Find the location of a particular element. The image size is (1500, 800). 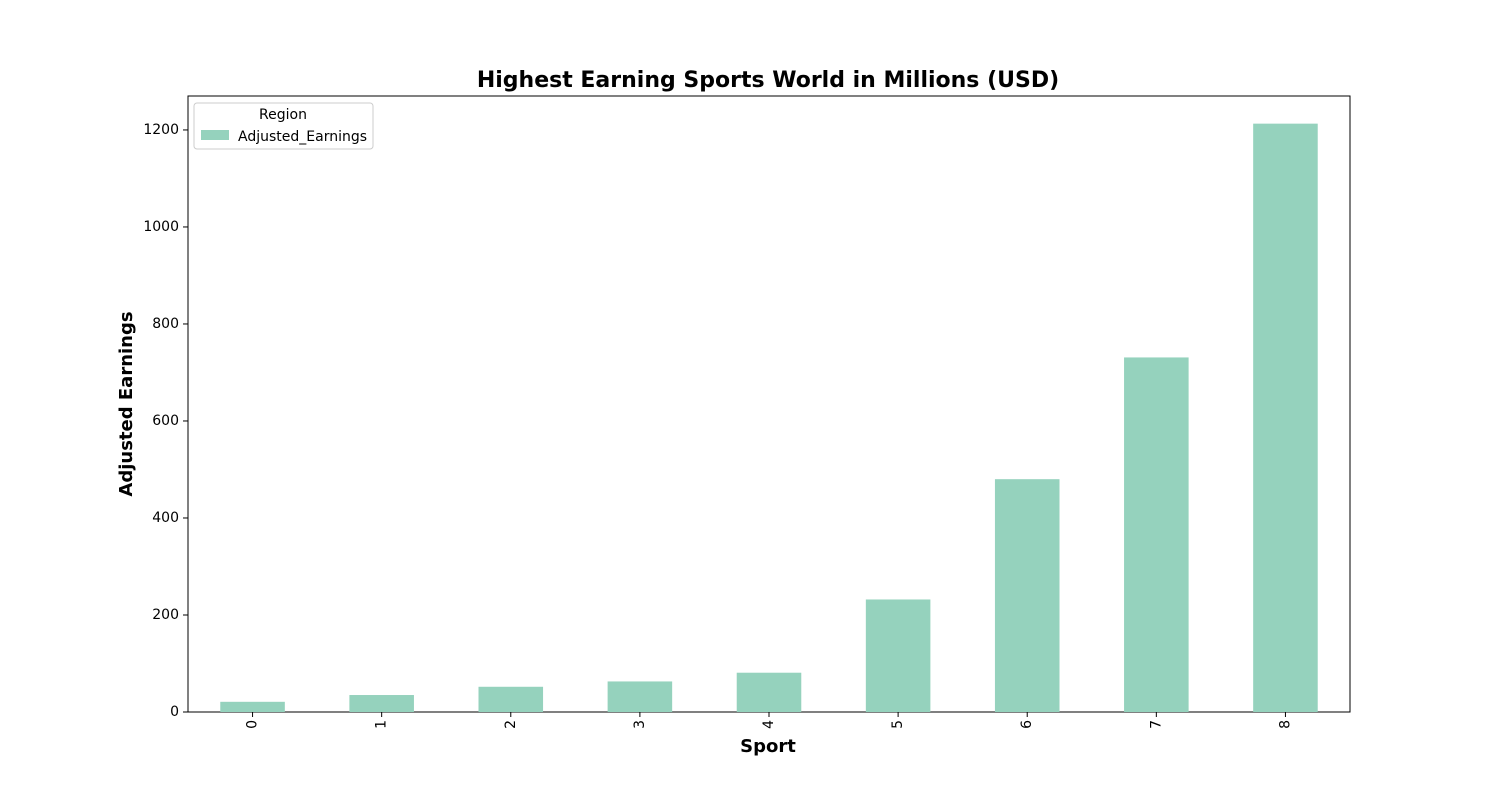

legend-title: Region is located at coordinates (283, 115).